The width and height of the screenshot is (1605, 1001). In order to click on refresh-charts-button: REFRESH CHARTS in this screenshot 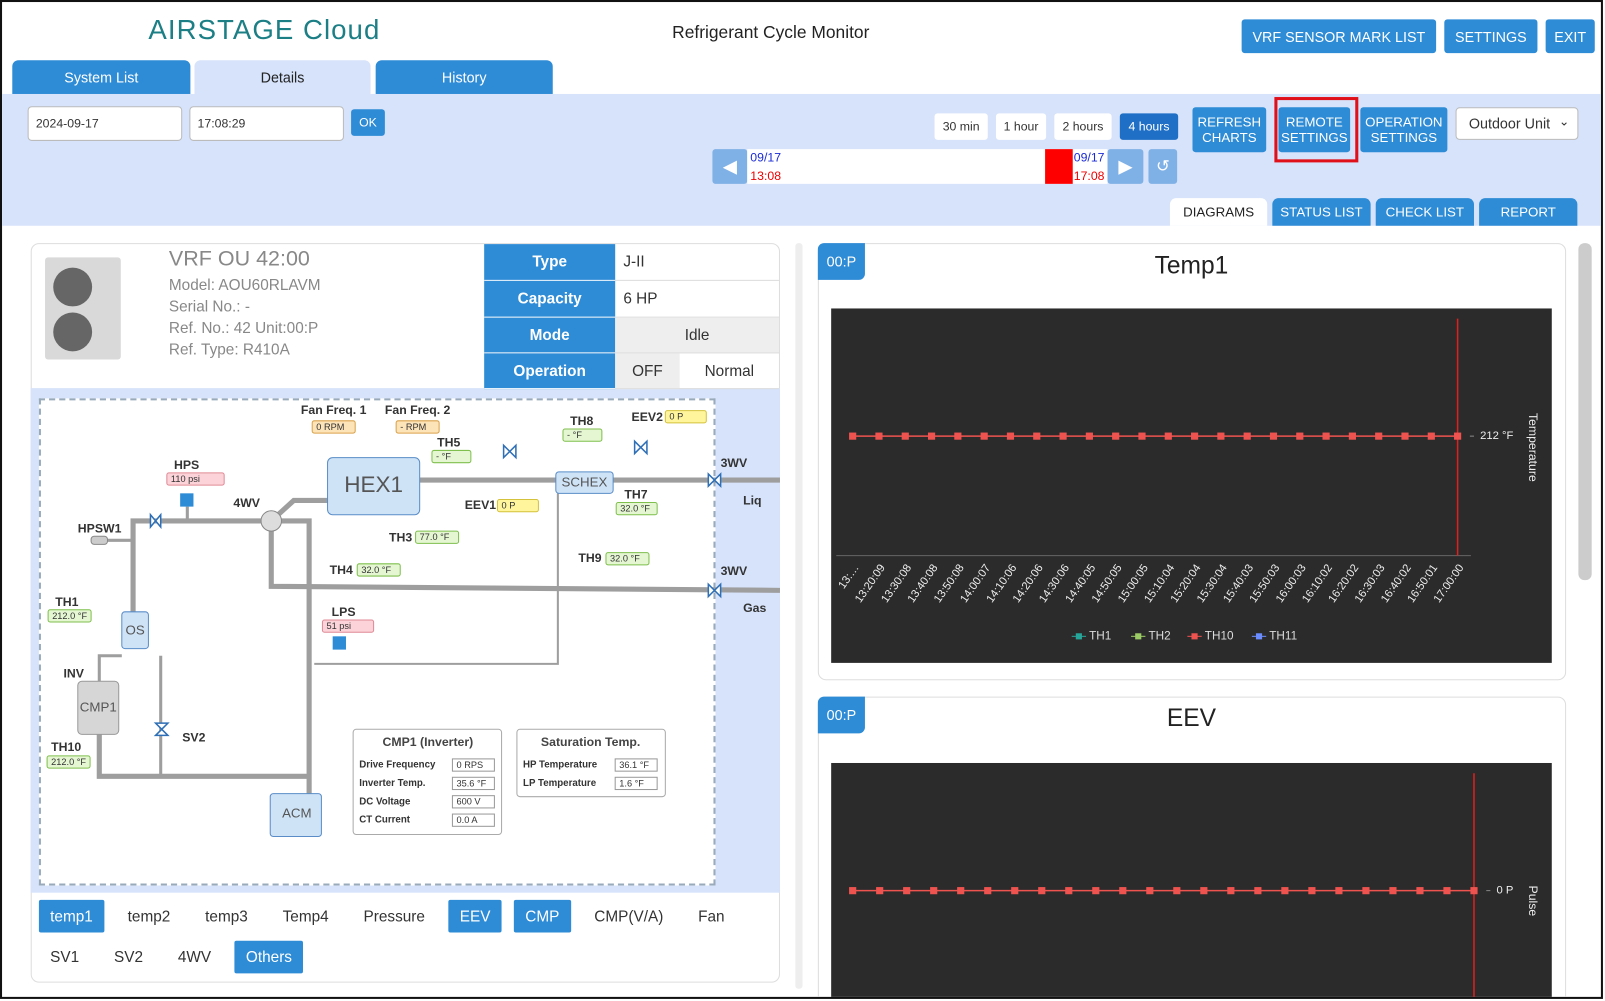, I will do `click(1229, 130)`.